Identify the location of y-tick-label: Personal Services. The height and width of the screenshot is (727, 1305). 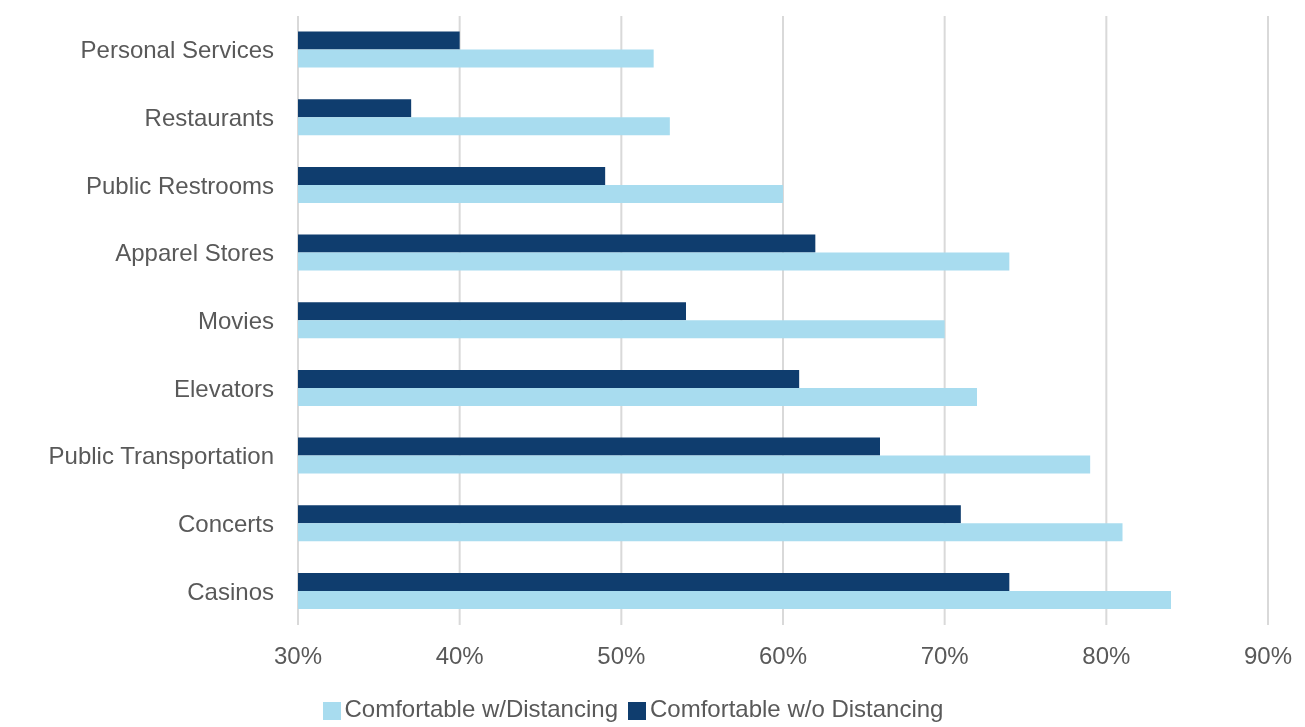
(177, 50).